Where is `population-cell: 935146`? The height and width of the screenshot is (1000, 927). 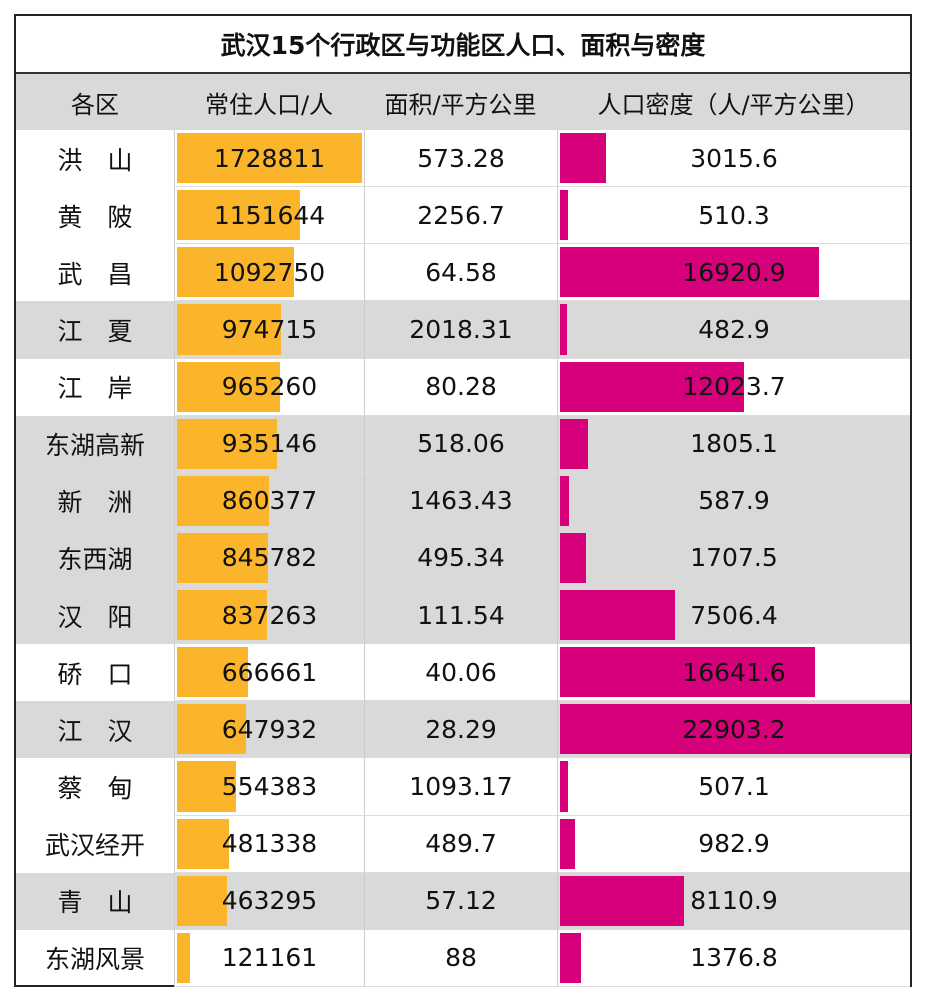 population-cell: 935146 is located at coordinates (269, 444).